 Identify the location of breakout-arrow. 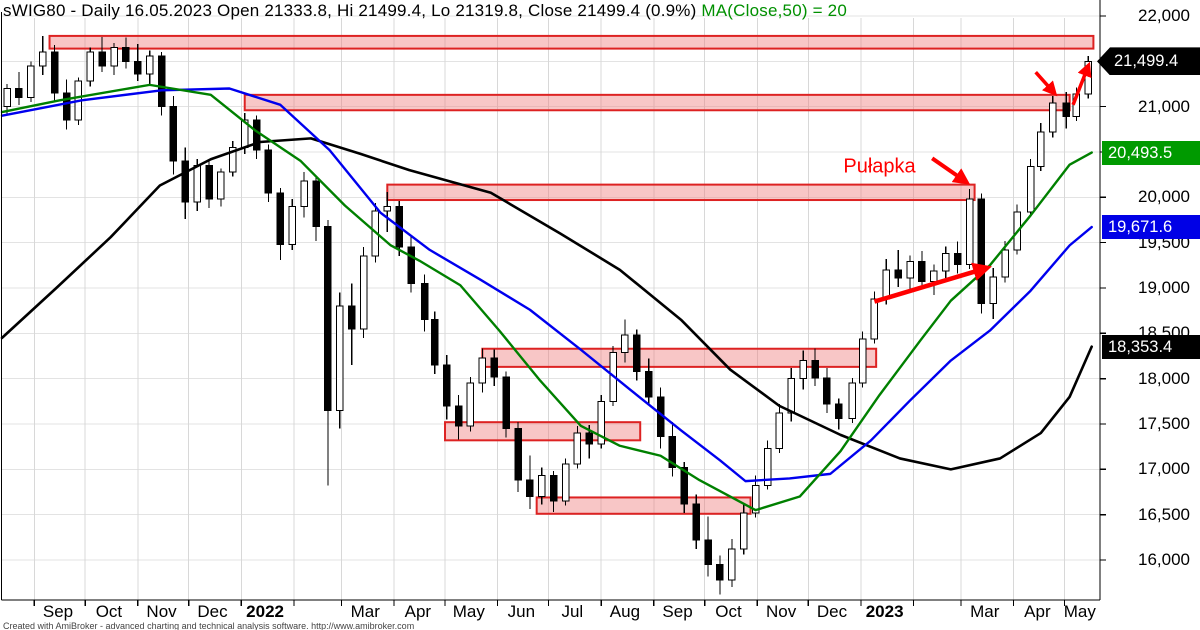
(1081, 83).